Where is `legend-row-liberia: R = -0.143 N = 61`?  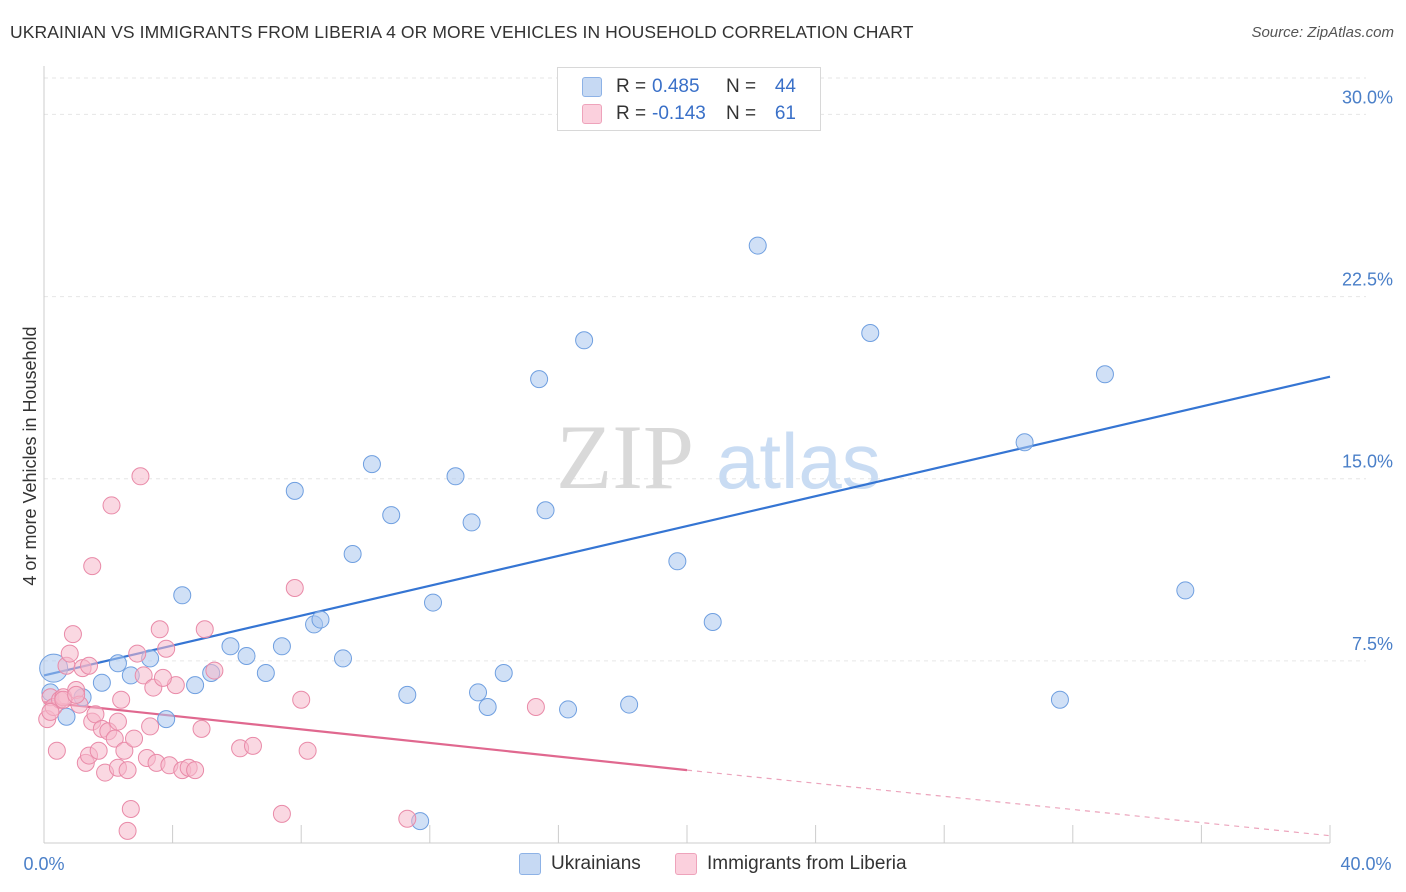 legend-row-liberia: R = -0.143 N = 61 is located at coordinates (689, 114).